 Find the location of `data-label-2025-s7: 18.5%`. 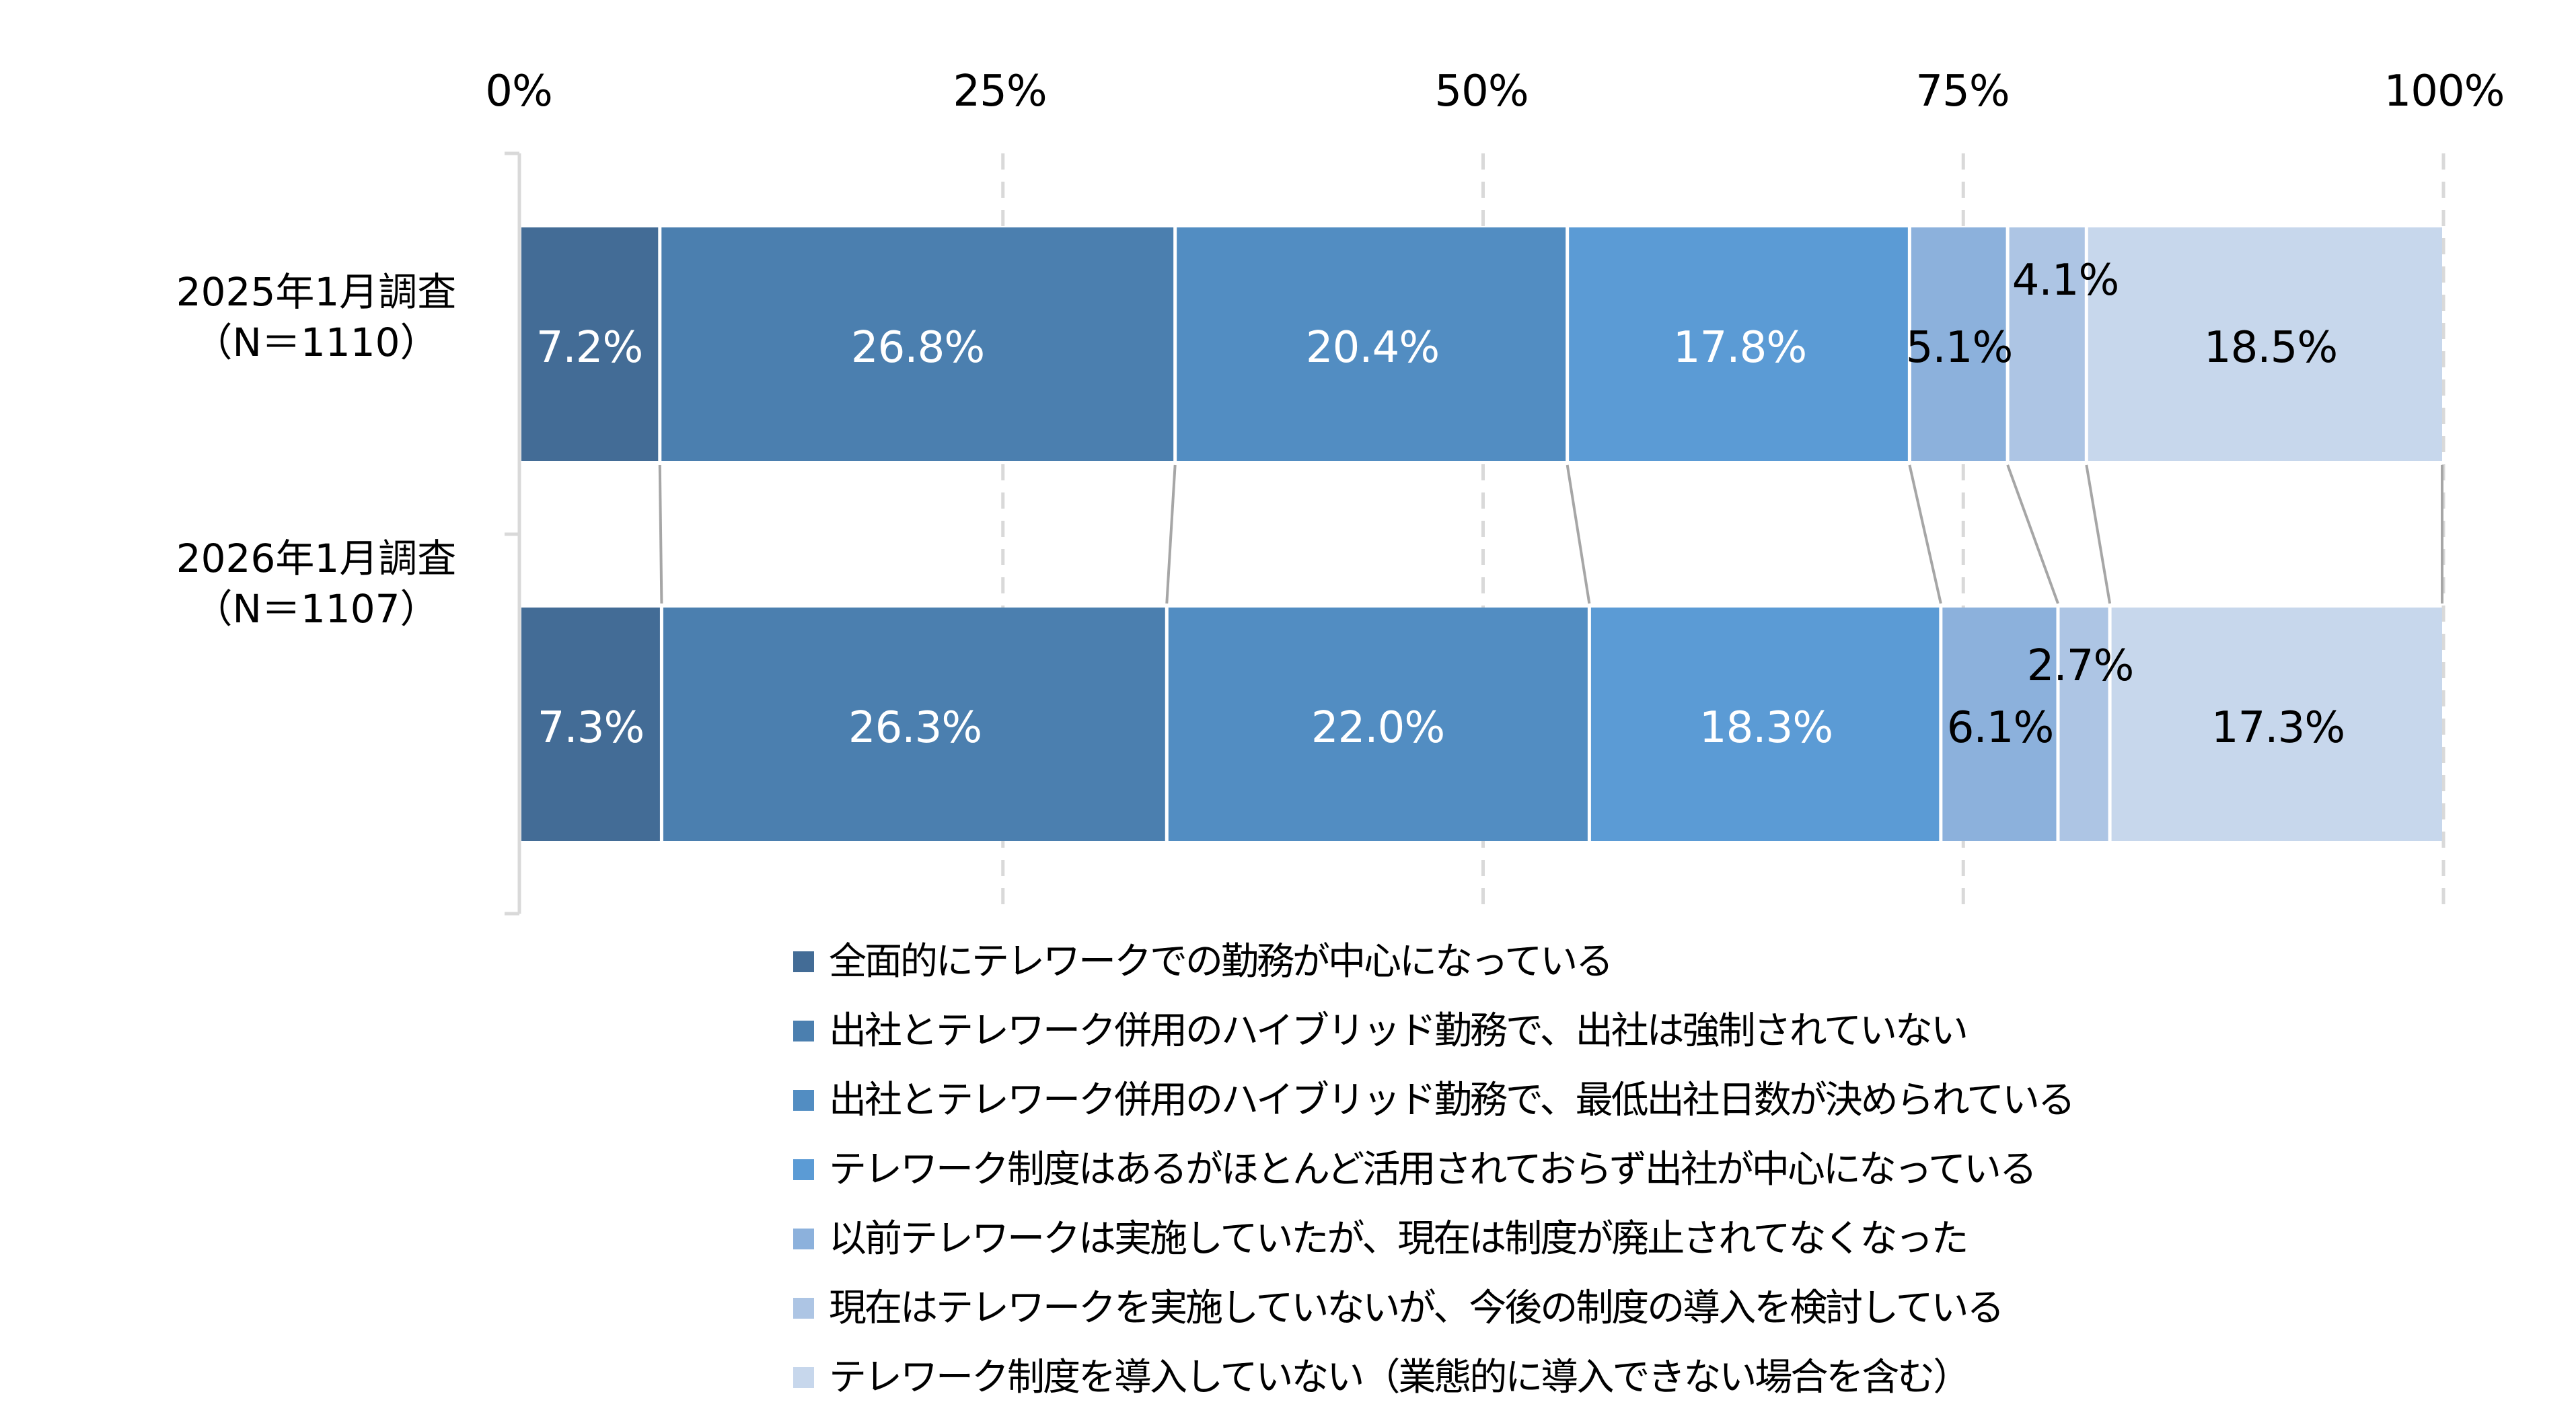

data-label-2025-s7: 18.5% is located at coordinates (2270, 348).